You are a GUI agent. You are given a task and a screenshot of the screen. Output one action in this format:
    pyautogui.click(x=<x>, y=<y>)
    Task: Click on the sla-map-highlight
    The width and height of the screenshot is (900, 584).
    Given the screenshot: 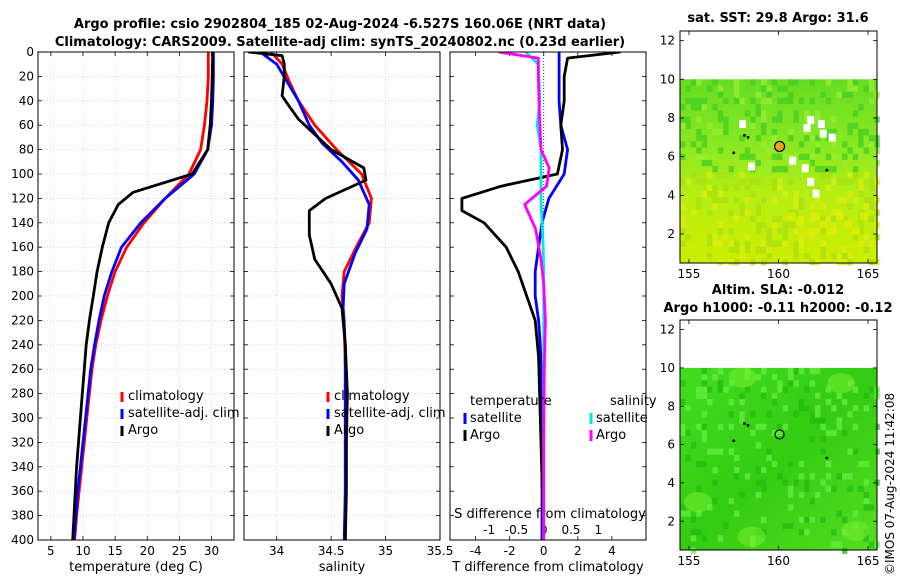 What is the action you would take?
    pyautogui.click(x=742, y=377)
    